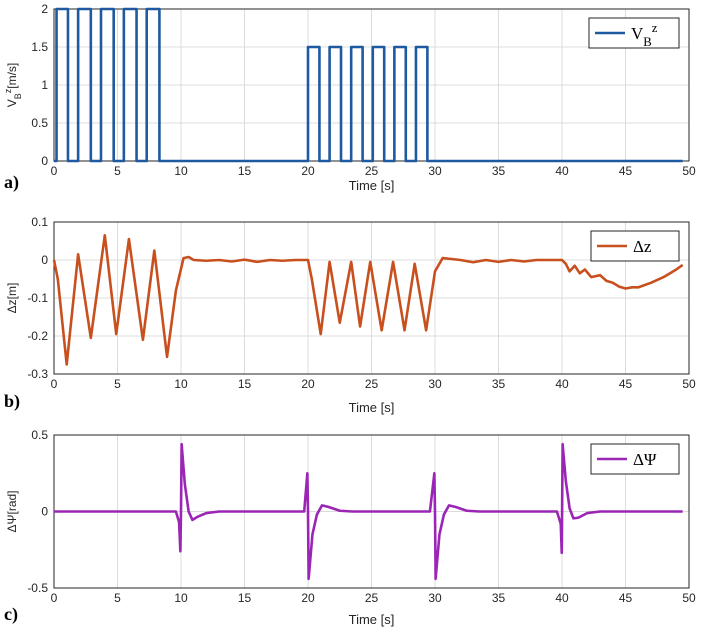 The image size is (709, 632). Describe the element at coordinates (11, 614) in the screenshot. I see `panel-label: c)` at that location.